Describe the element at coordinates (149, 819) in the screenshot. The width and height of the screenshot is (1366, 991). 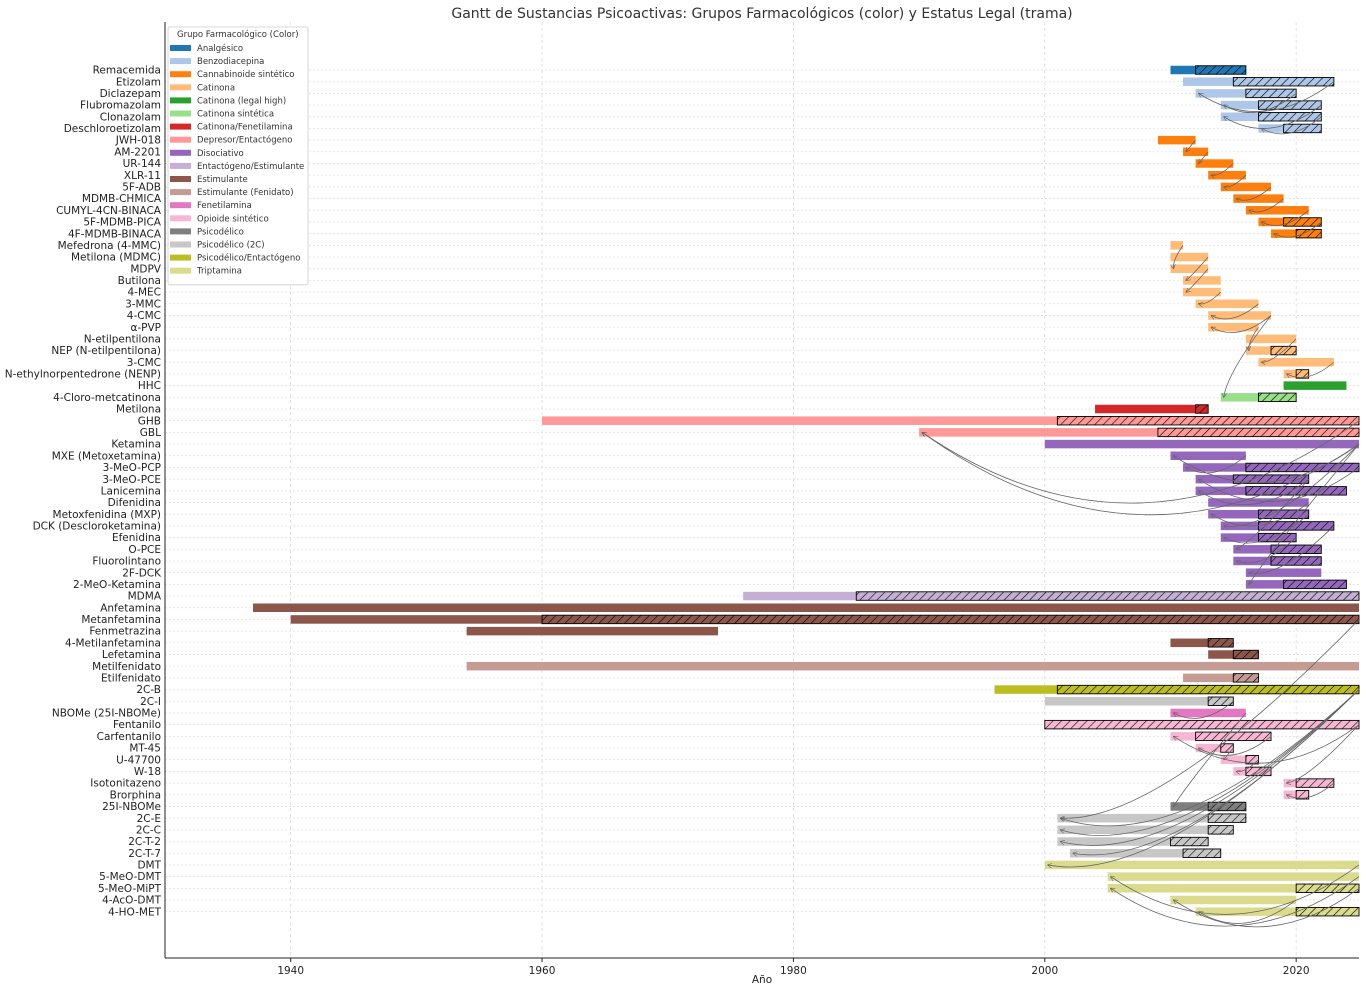
I see `y-tick-label: 2C-E` at that location.